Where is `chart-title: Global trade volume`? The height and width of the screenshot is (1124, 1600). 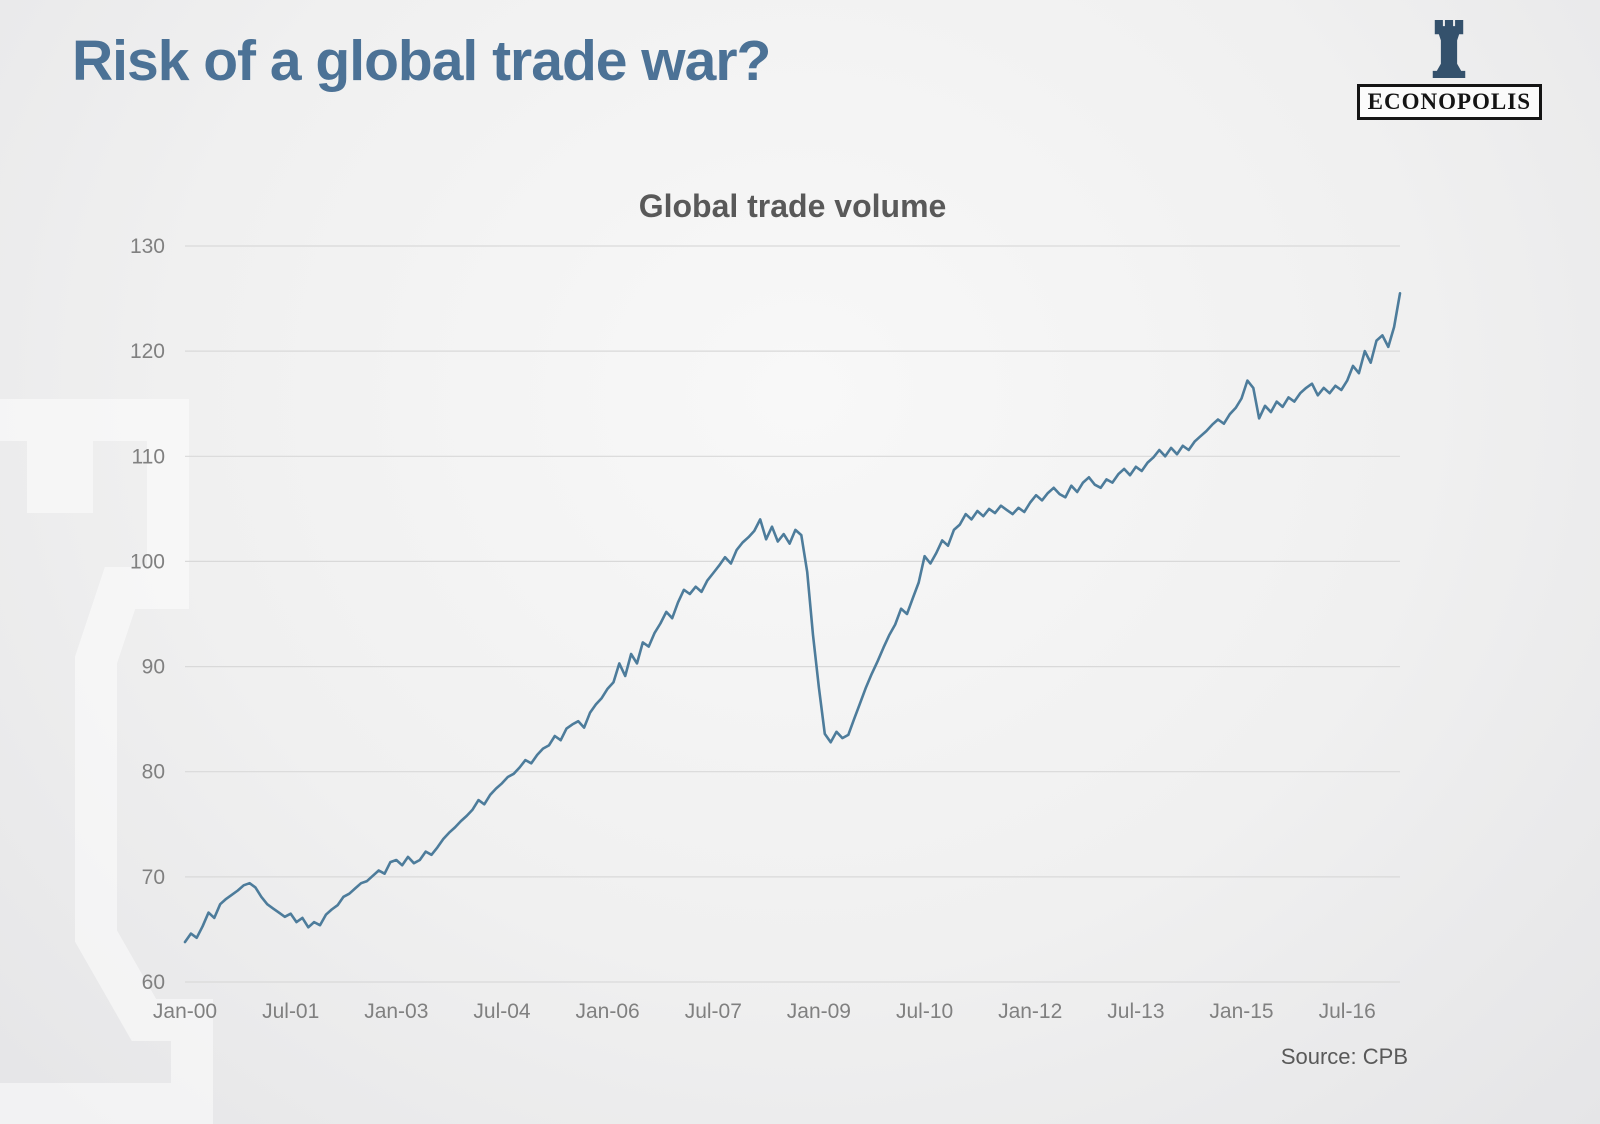
chart-title: Global trade volume is located at coordinates (792, 206).